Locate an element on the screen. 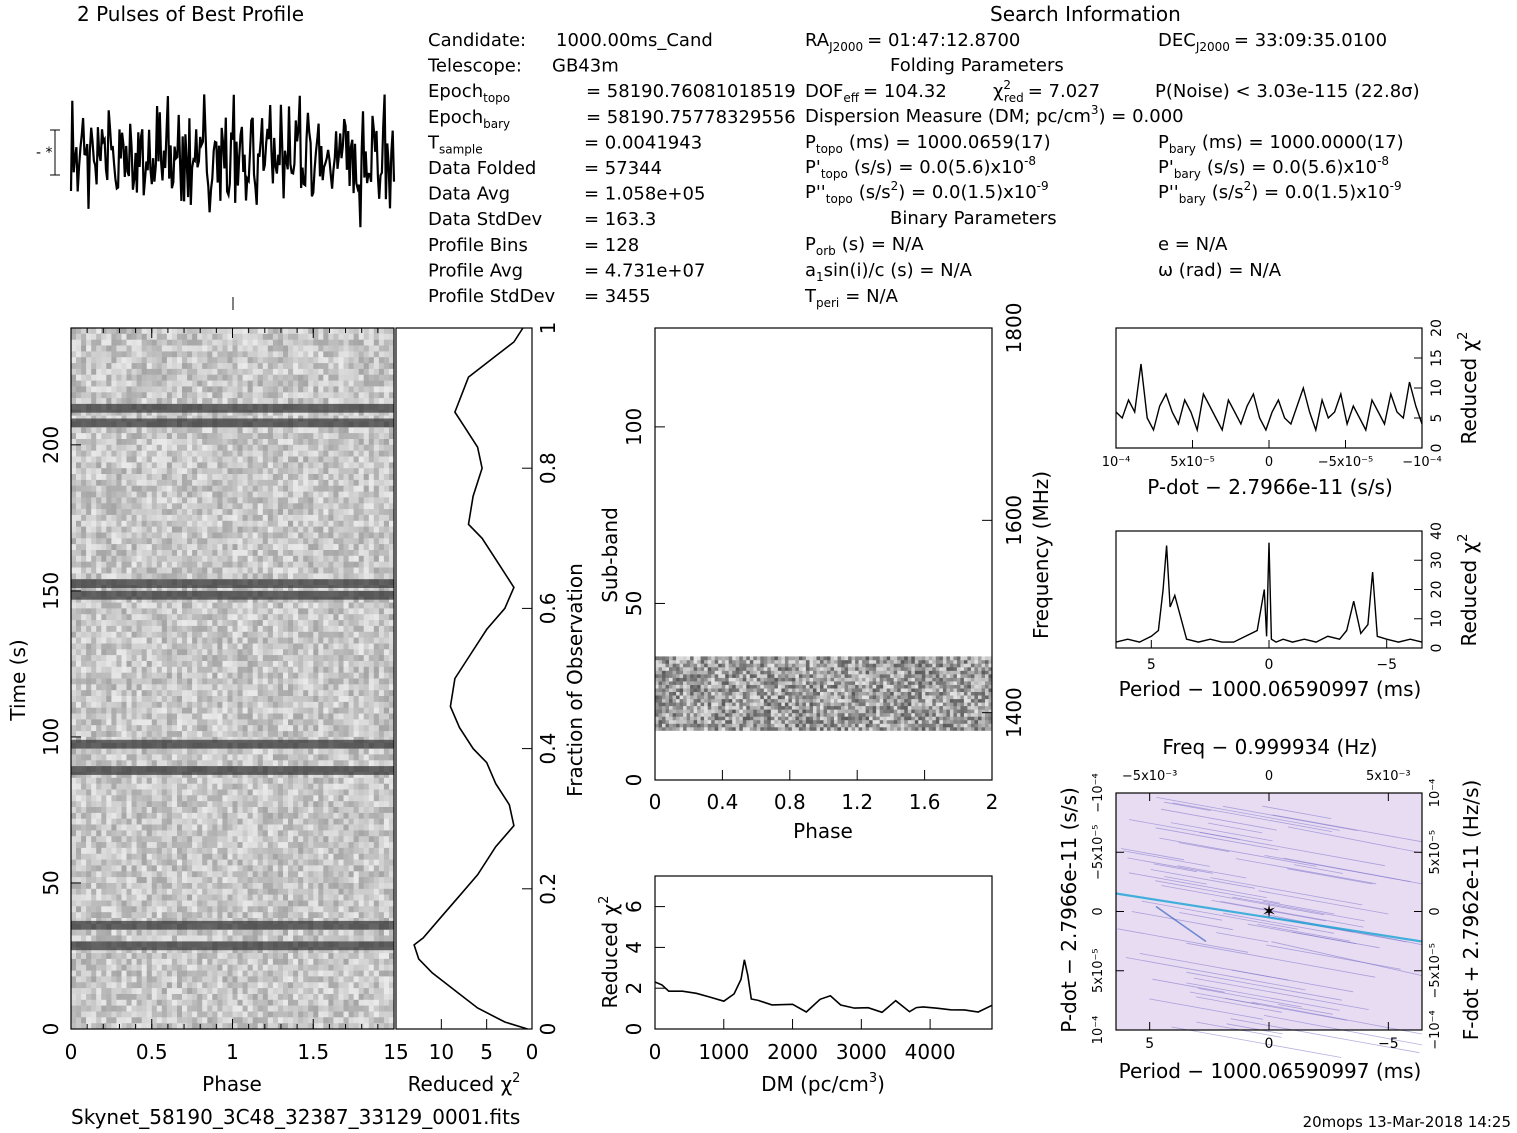 The image size is (1517, 1133). search-title: Search Information is located at coordinates (1085, 14).